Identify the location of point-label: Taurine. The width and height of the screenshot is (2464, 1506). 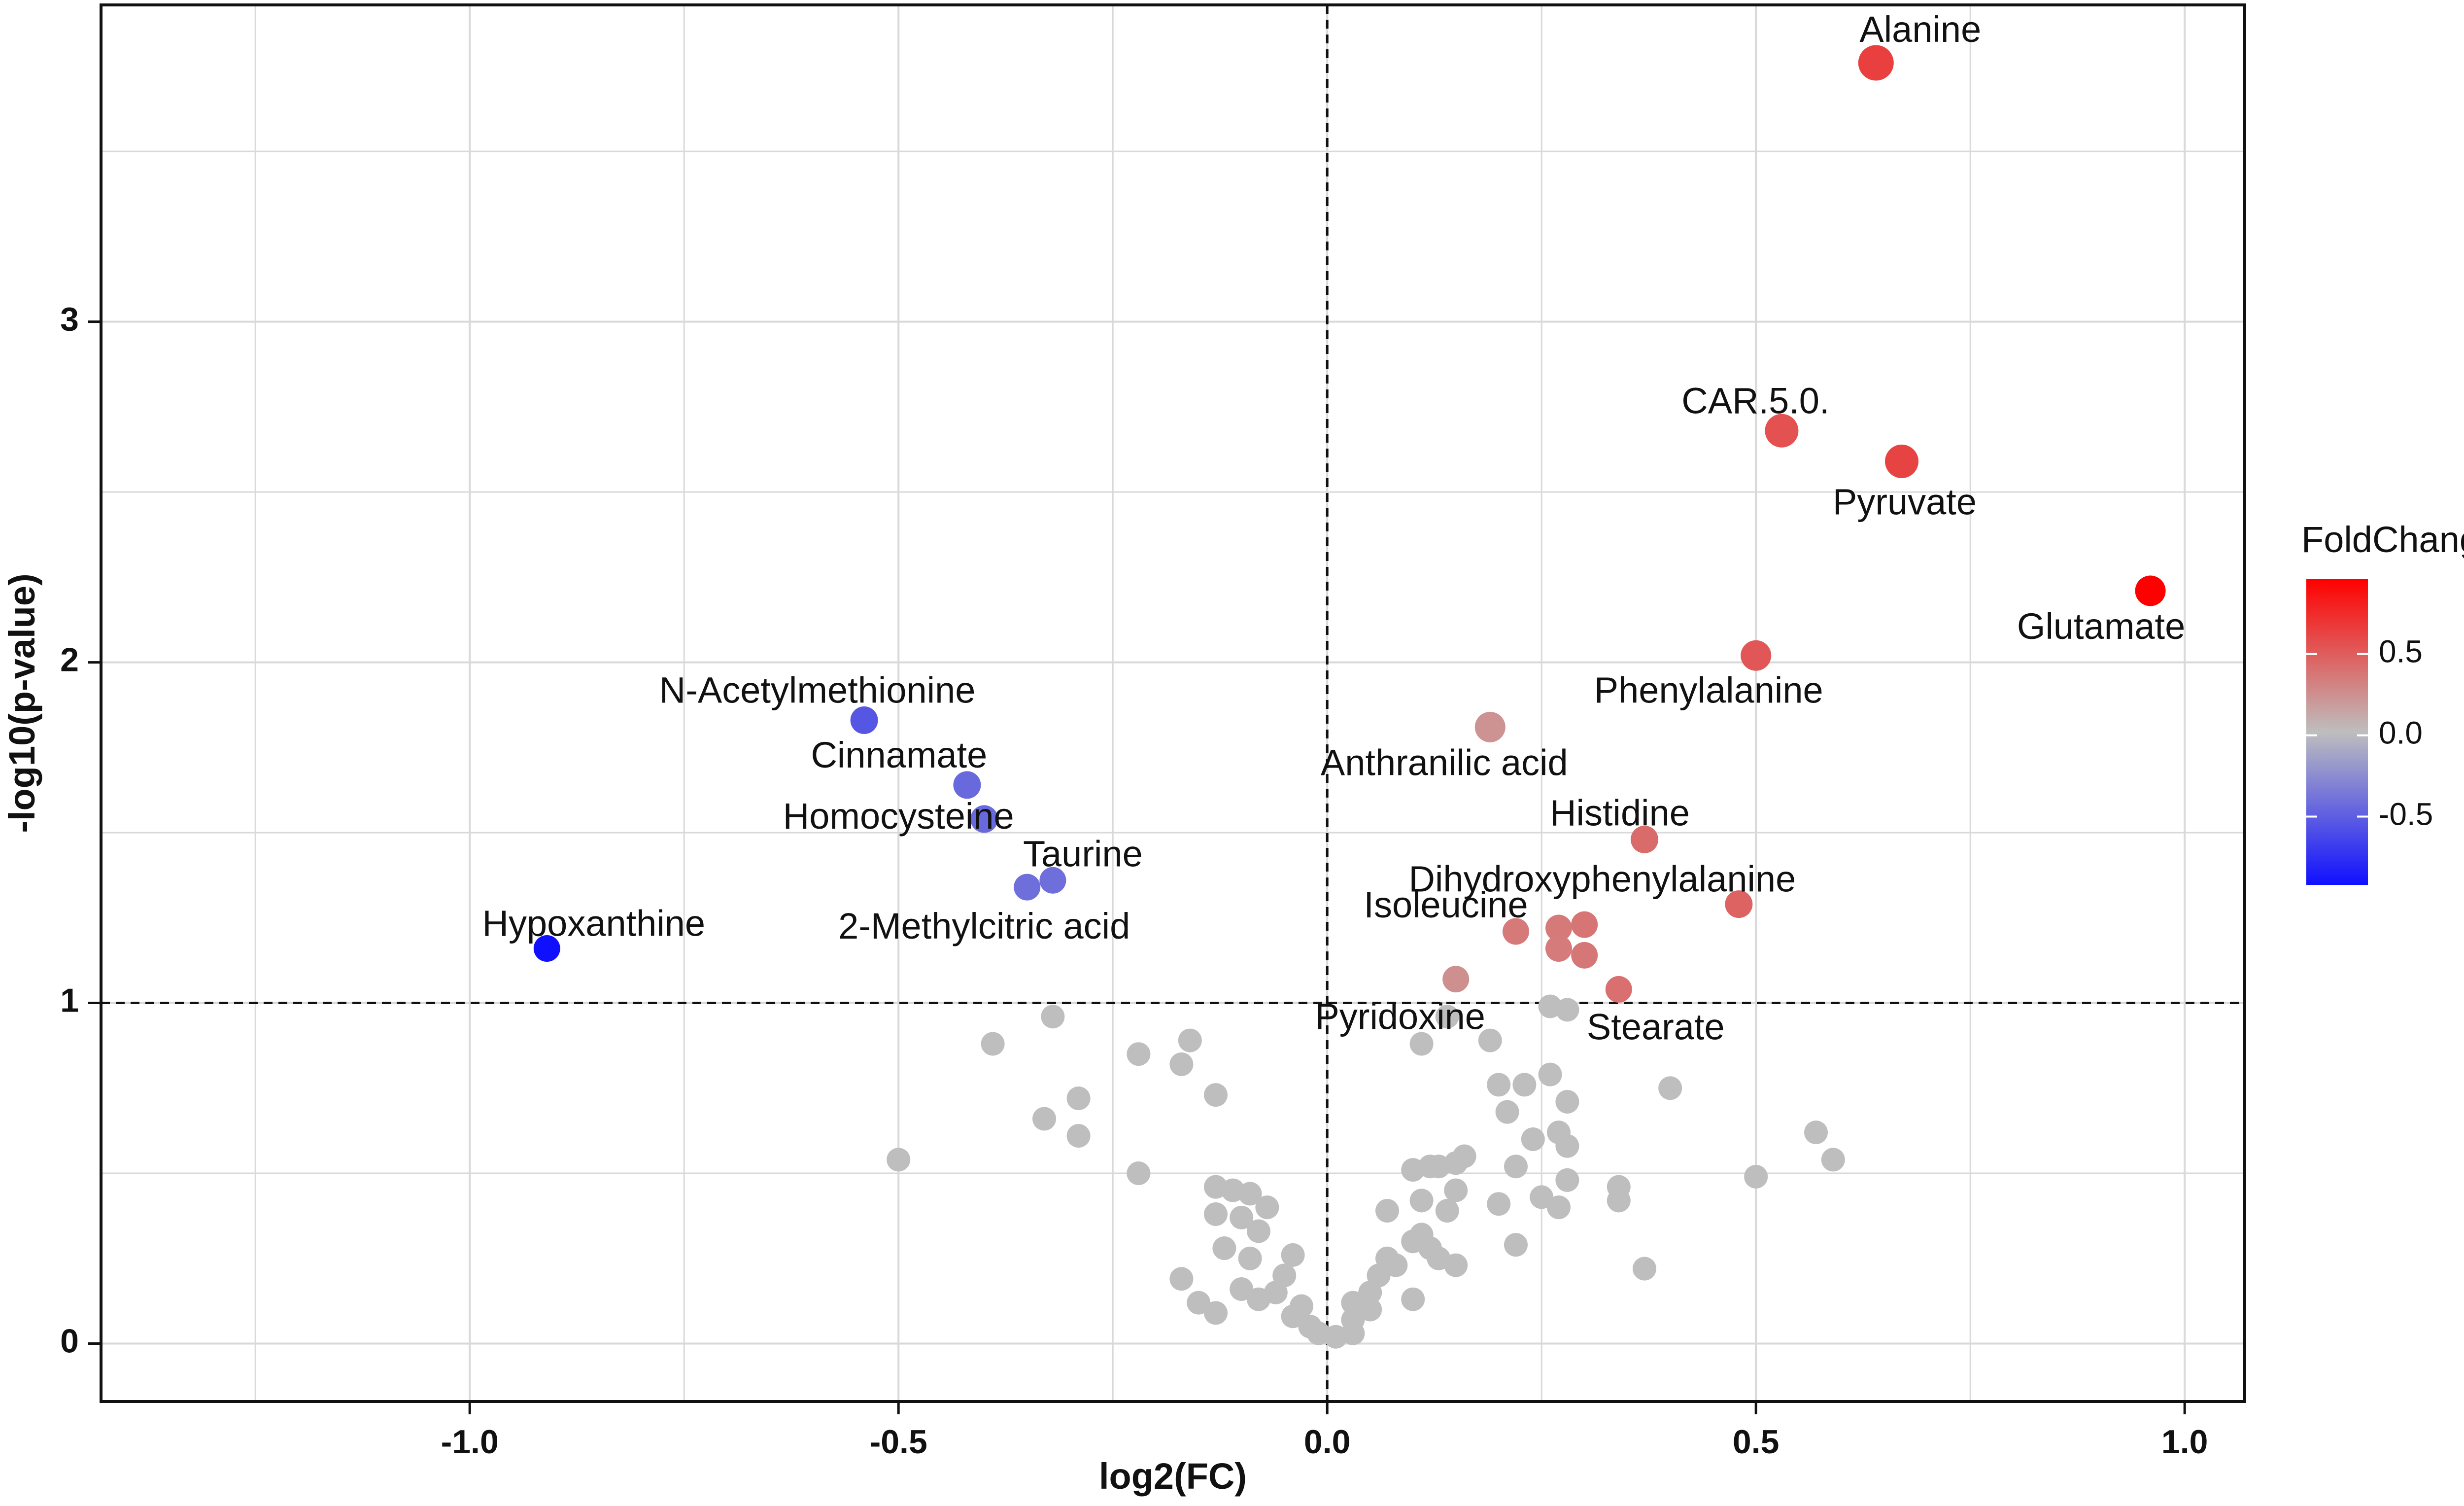
(1083, 853).